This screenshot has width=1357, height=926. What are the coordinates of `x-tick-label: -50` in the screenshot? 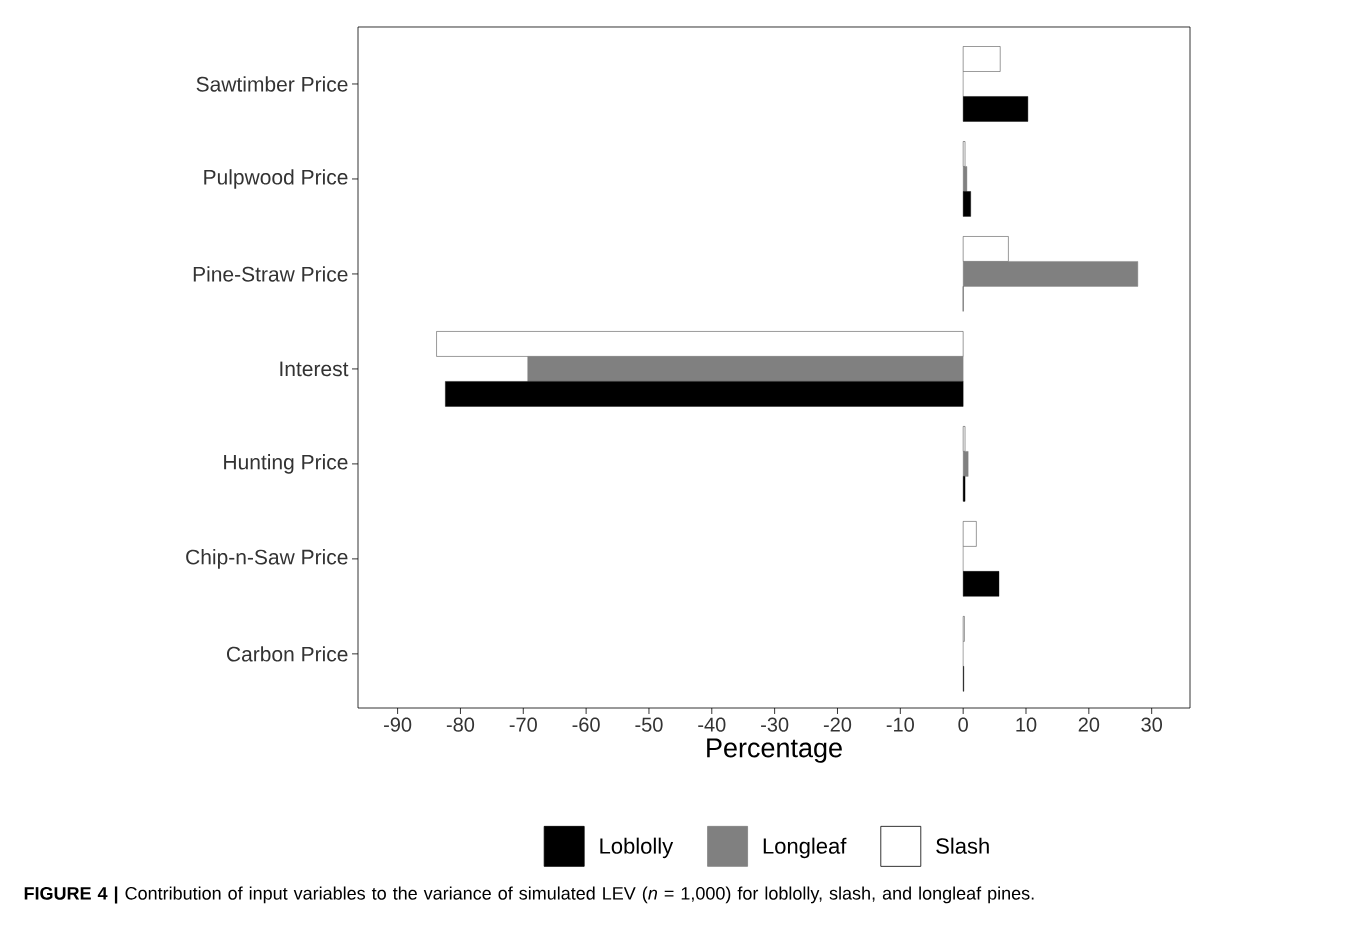 It's located at (649, 724).